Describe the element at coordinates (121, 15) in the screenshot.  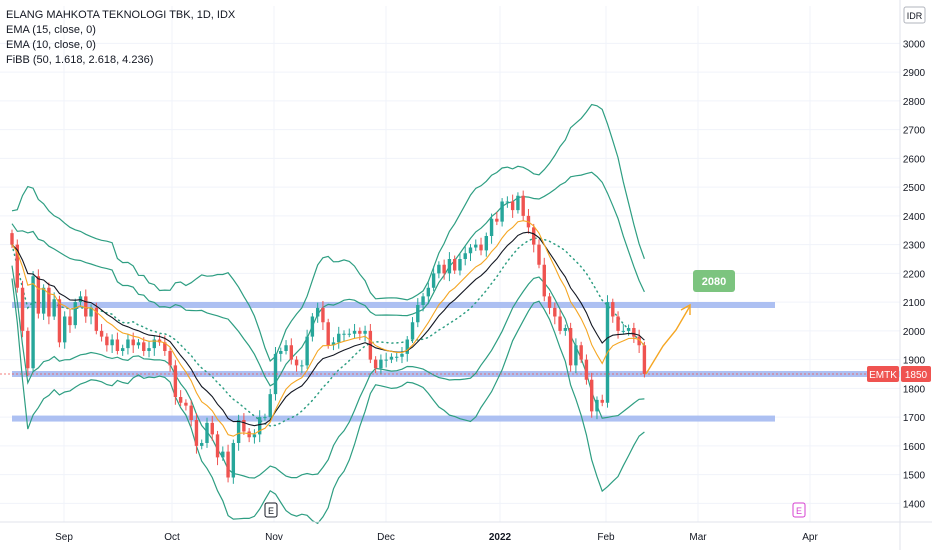
I see `legend-symbol: ELANG MAHKOTA TEKNOLOGI TBK, 1D, IDX` at that location.